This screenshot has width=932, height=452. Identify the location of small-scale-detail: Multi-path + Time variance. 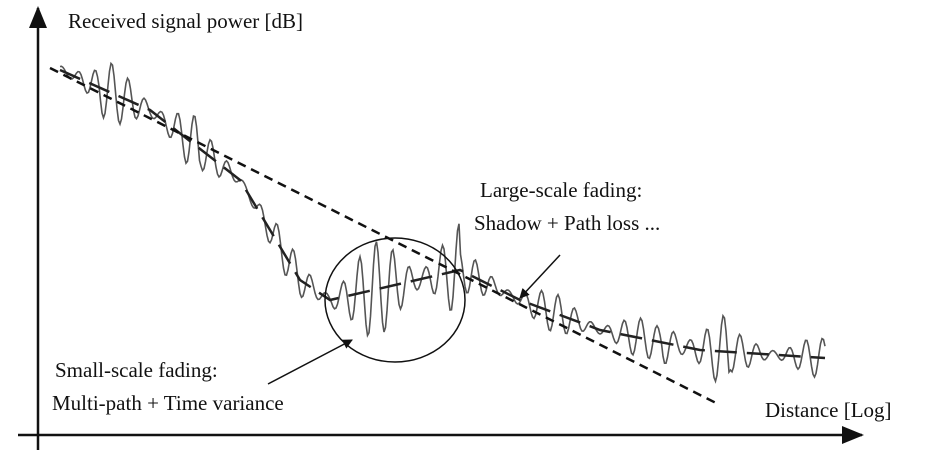
(168, 403).